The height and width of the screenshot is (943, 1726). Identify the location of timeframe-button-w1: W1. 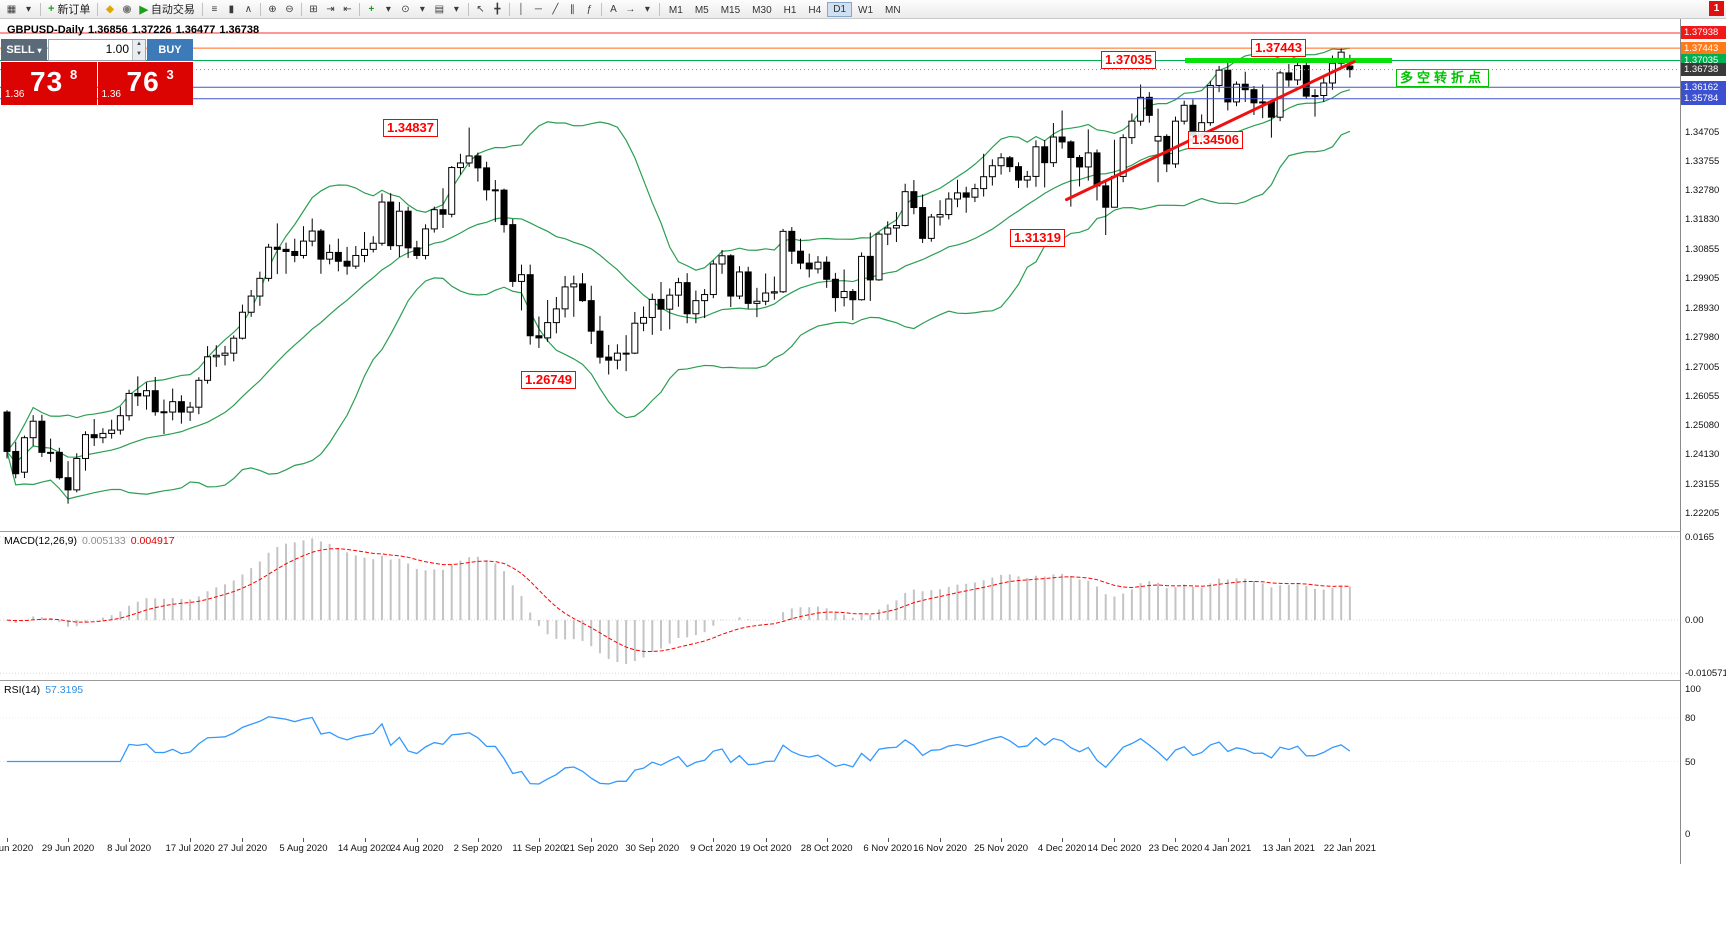
(866, 10).